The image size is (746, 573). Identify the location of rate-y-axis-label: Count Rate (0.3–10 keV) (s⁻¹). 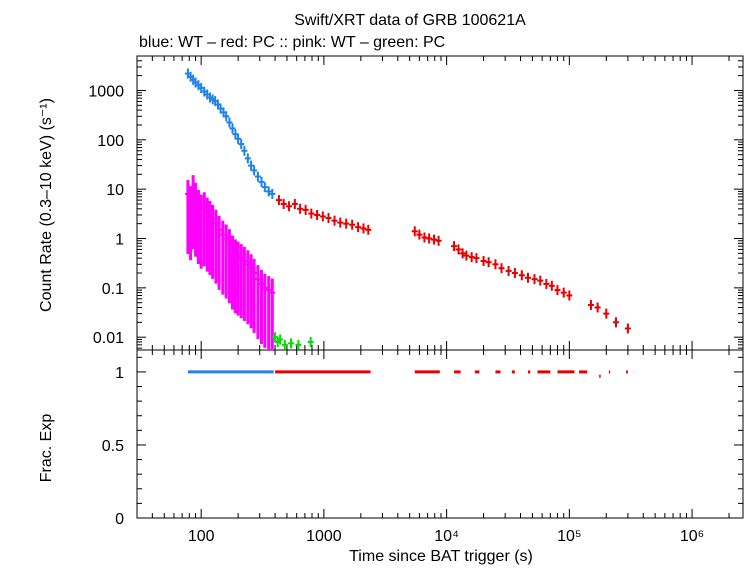
(46, 205).